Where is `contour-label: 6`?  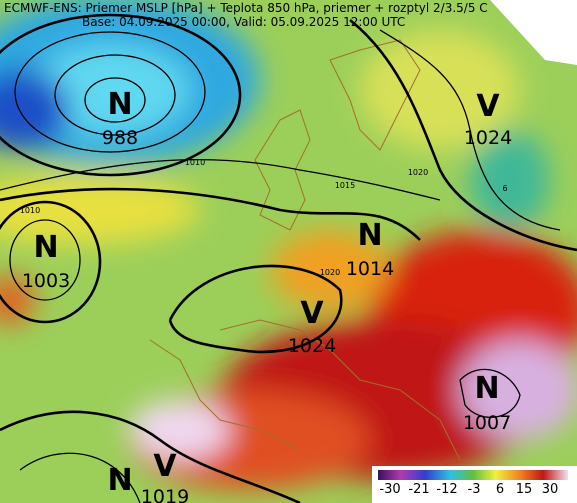 contour-label: 6 is located at coordinates (504, 188).